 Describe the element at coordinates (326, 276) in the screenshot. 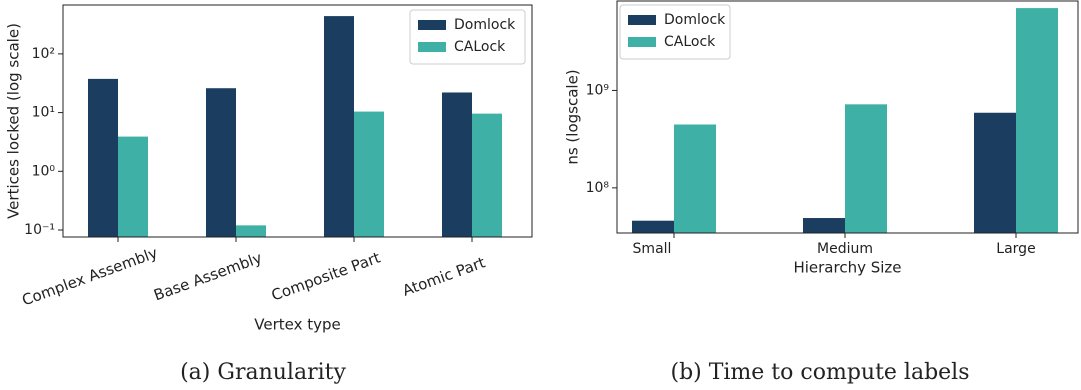

I see `x-tick-label: Composite Part` at that location.